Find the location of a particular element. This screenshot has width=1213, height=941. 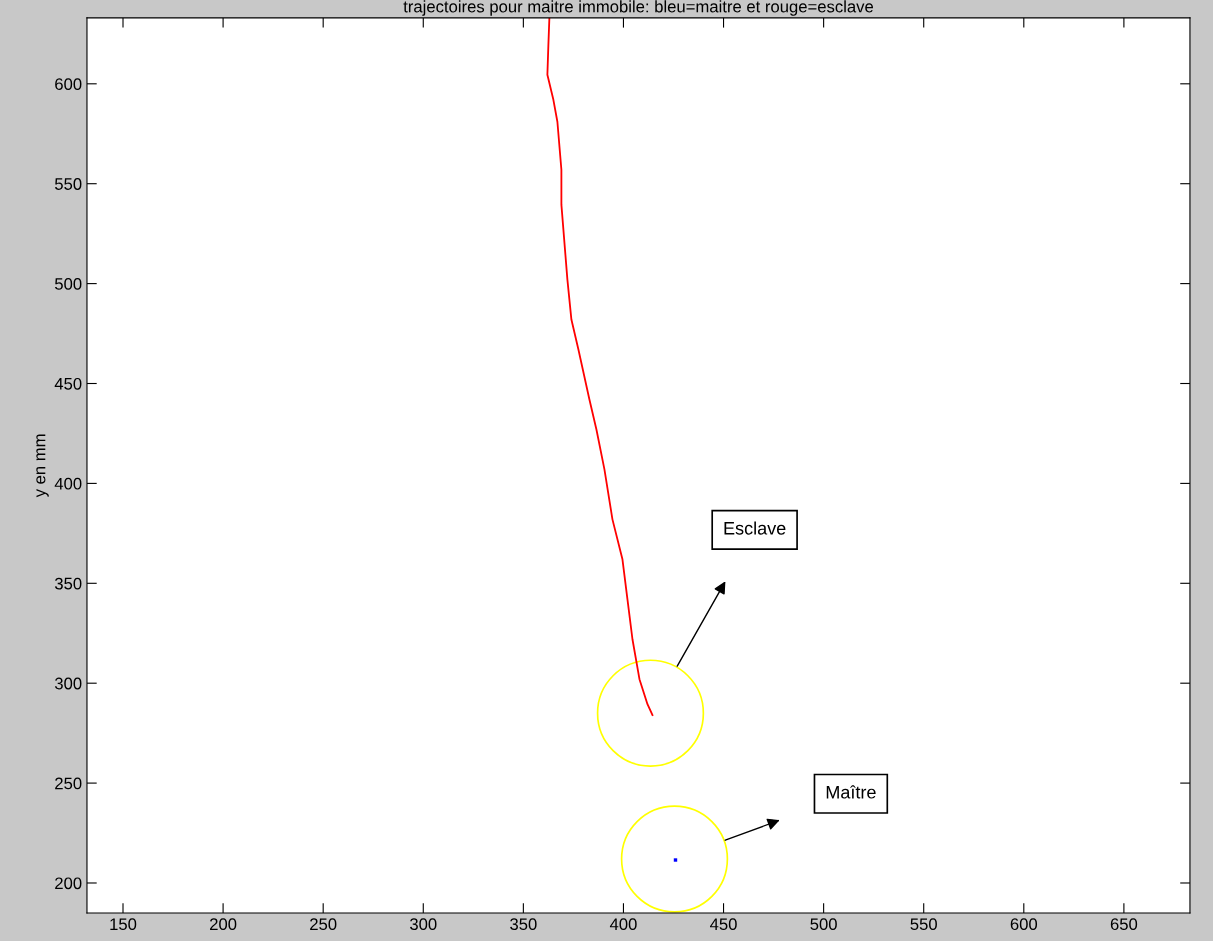

x-tick-label: 650 is located at coordinates (1124, 924).